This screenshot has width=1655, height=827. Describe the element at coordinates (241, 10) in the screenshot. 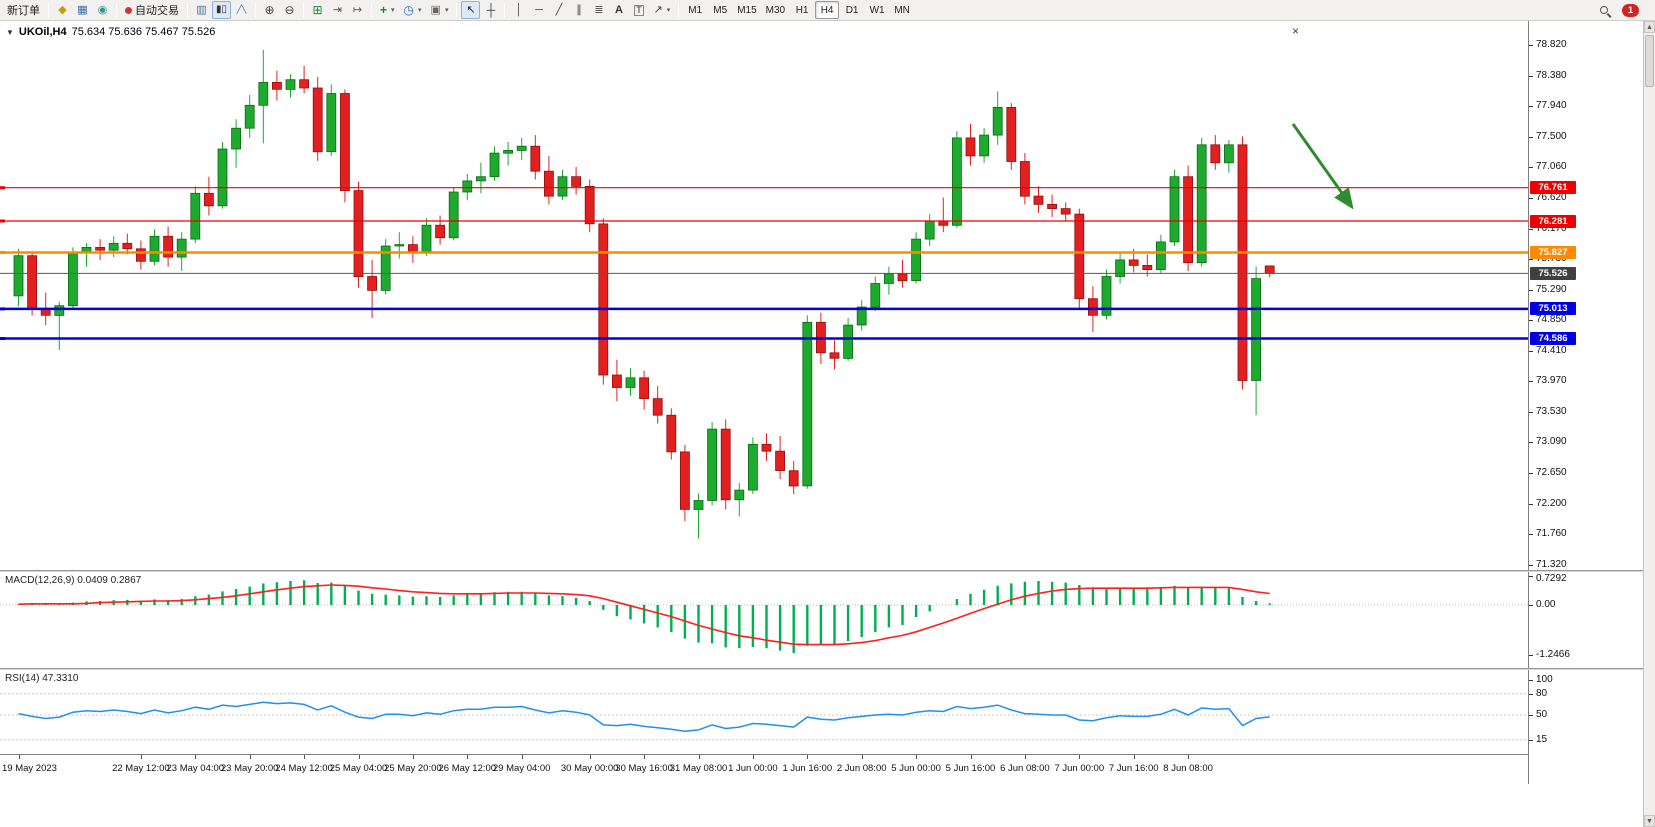

I see `line-chart-button: ╱╲` at that location.